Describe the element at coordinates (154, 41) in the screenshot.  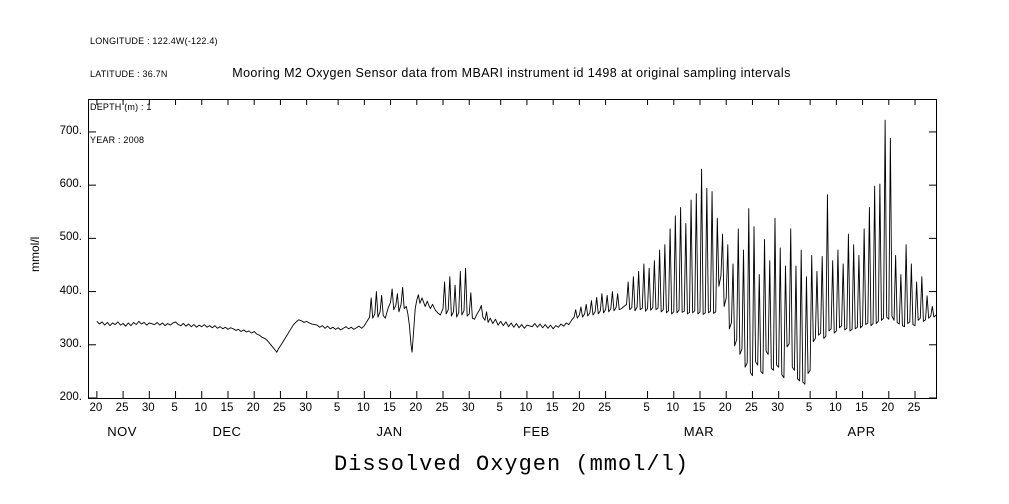
I see `metadata-longitude: LONGITUDE : 122.4W(-122.4)` at that location.